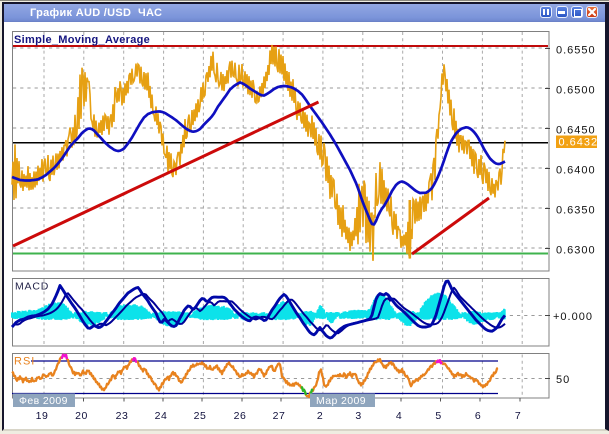  What do you see at coordinates (478, 416) in the screenshot?
I see `svg-text: 6` at bounding box center [478, 416].